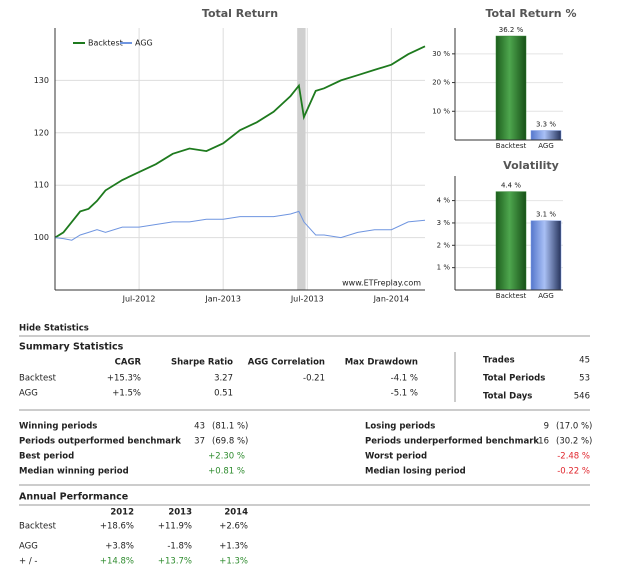 The height and width of the screenshot is (582, 640). Describe the element at coordinates (41, 132) in the screenshot. I see `y-tick-label: 120` at that location.